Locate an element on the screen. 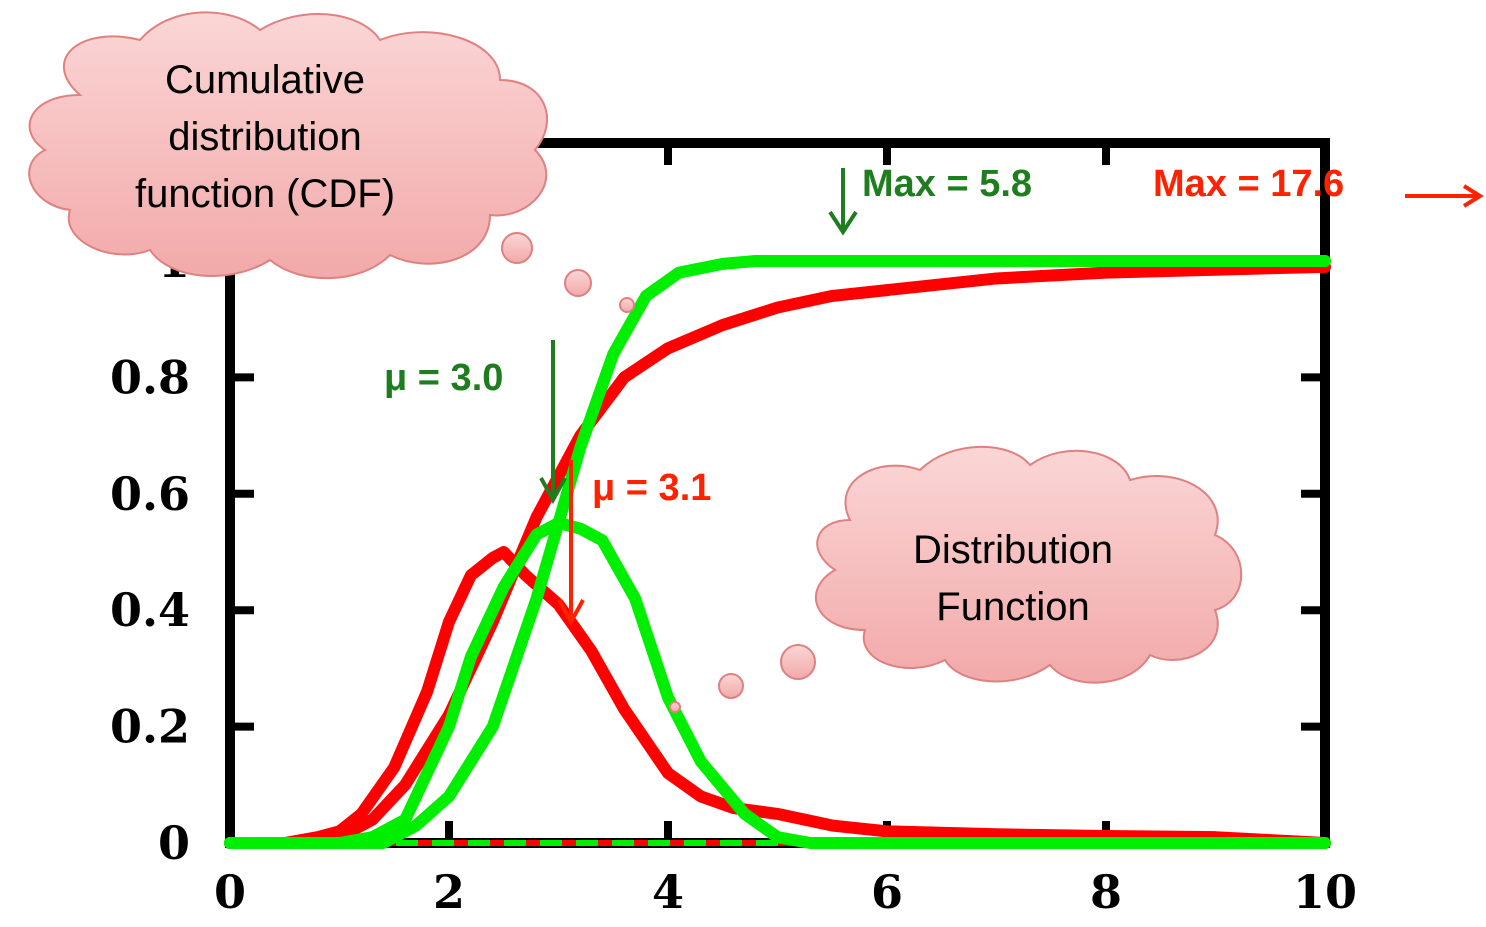  pdf-cloud-shape is located at coordinates (1029, 564).